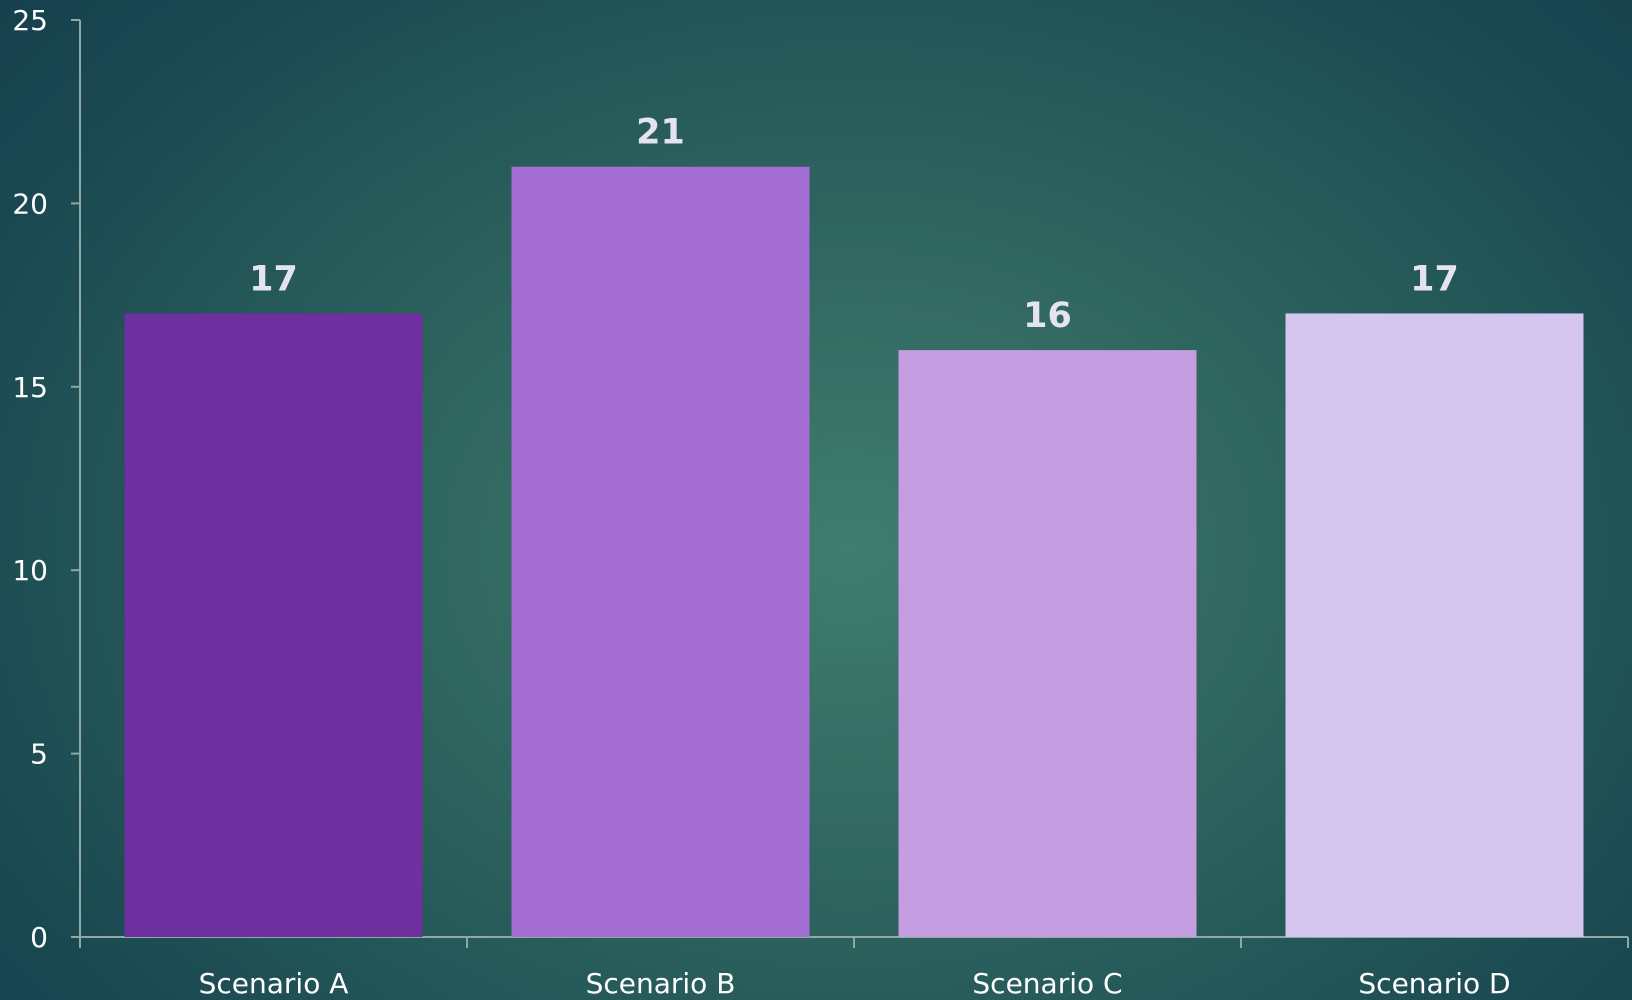 The image size is (1632, 1000). Describe the element at coordinates (660, 552) in the screenshot. I see `bar-scenario-b` at that location.